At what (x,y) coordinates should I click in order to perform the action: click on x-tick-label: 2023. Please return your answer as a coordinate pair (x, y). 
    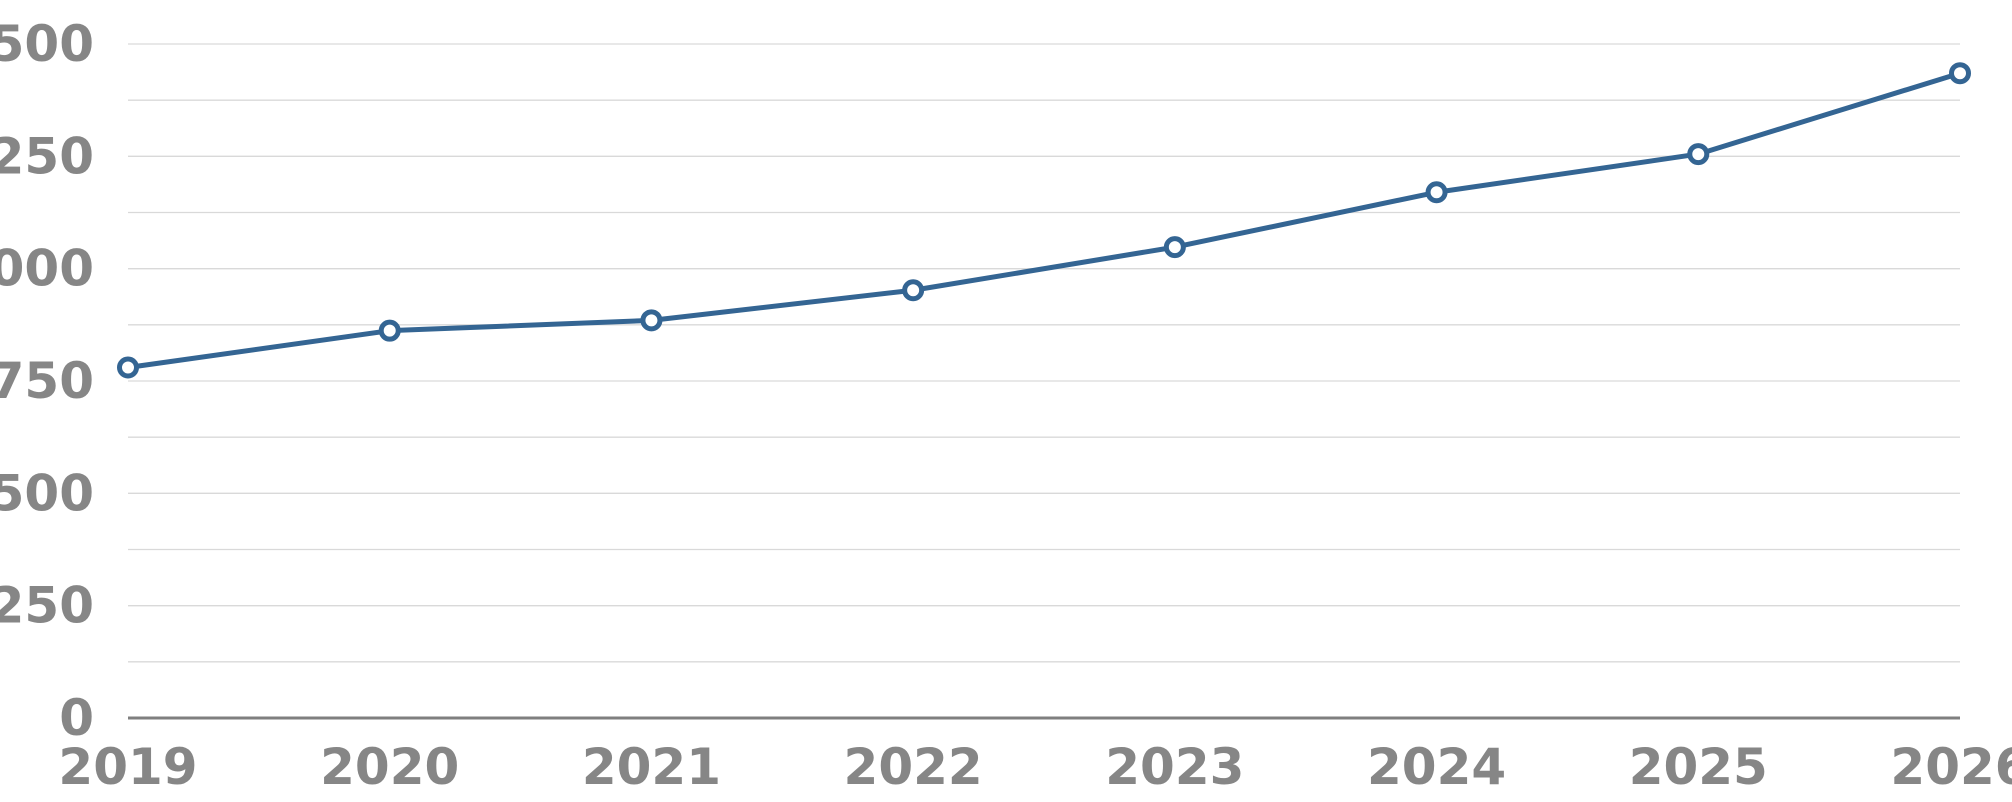
    Looking at the image, I should click on (1174, 767).